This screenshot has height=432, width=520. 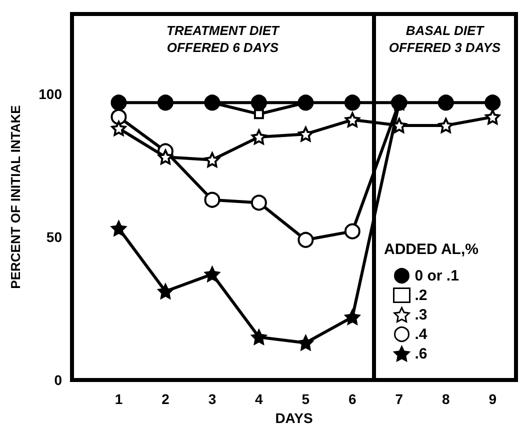 I want to click on legend-label: .4, so click(x=421, y=334).